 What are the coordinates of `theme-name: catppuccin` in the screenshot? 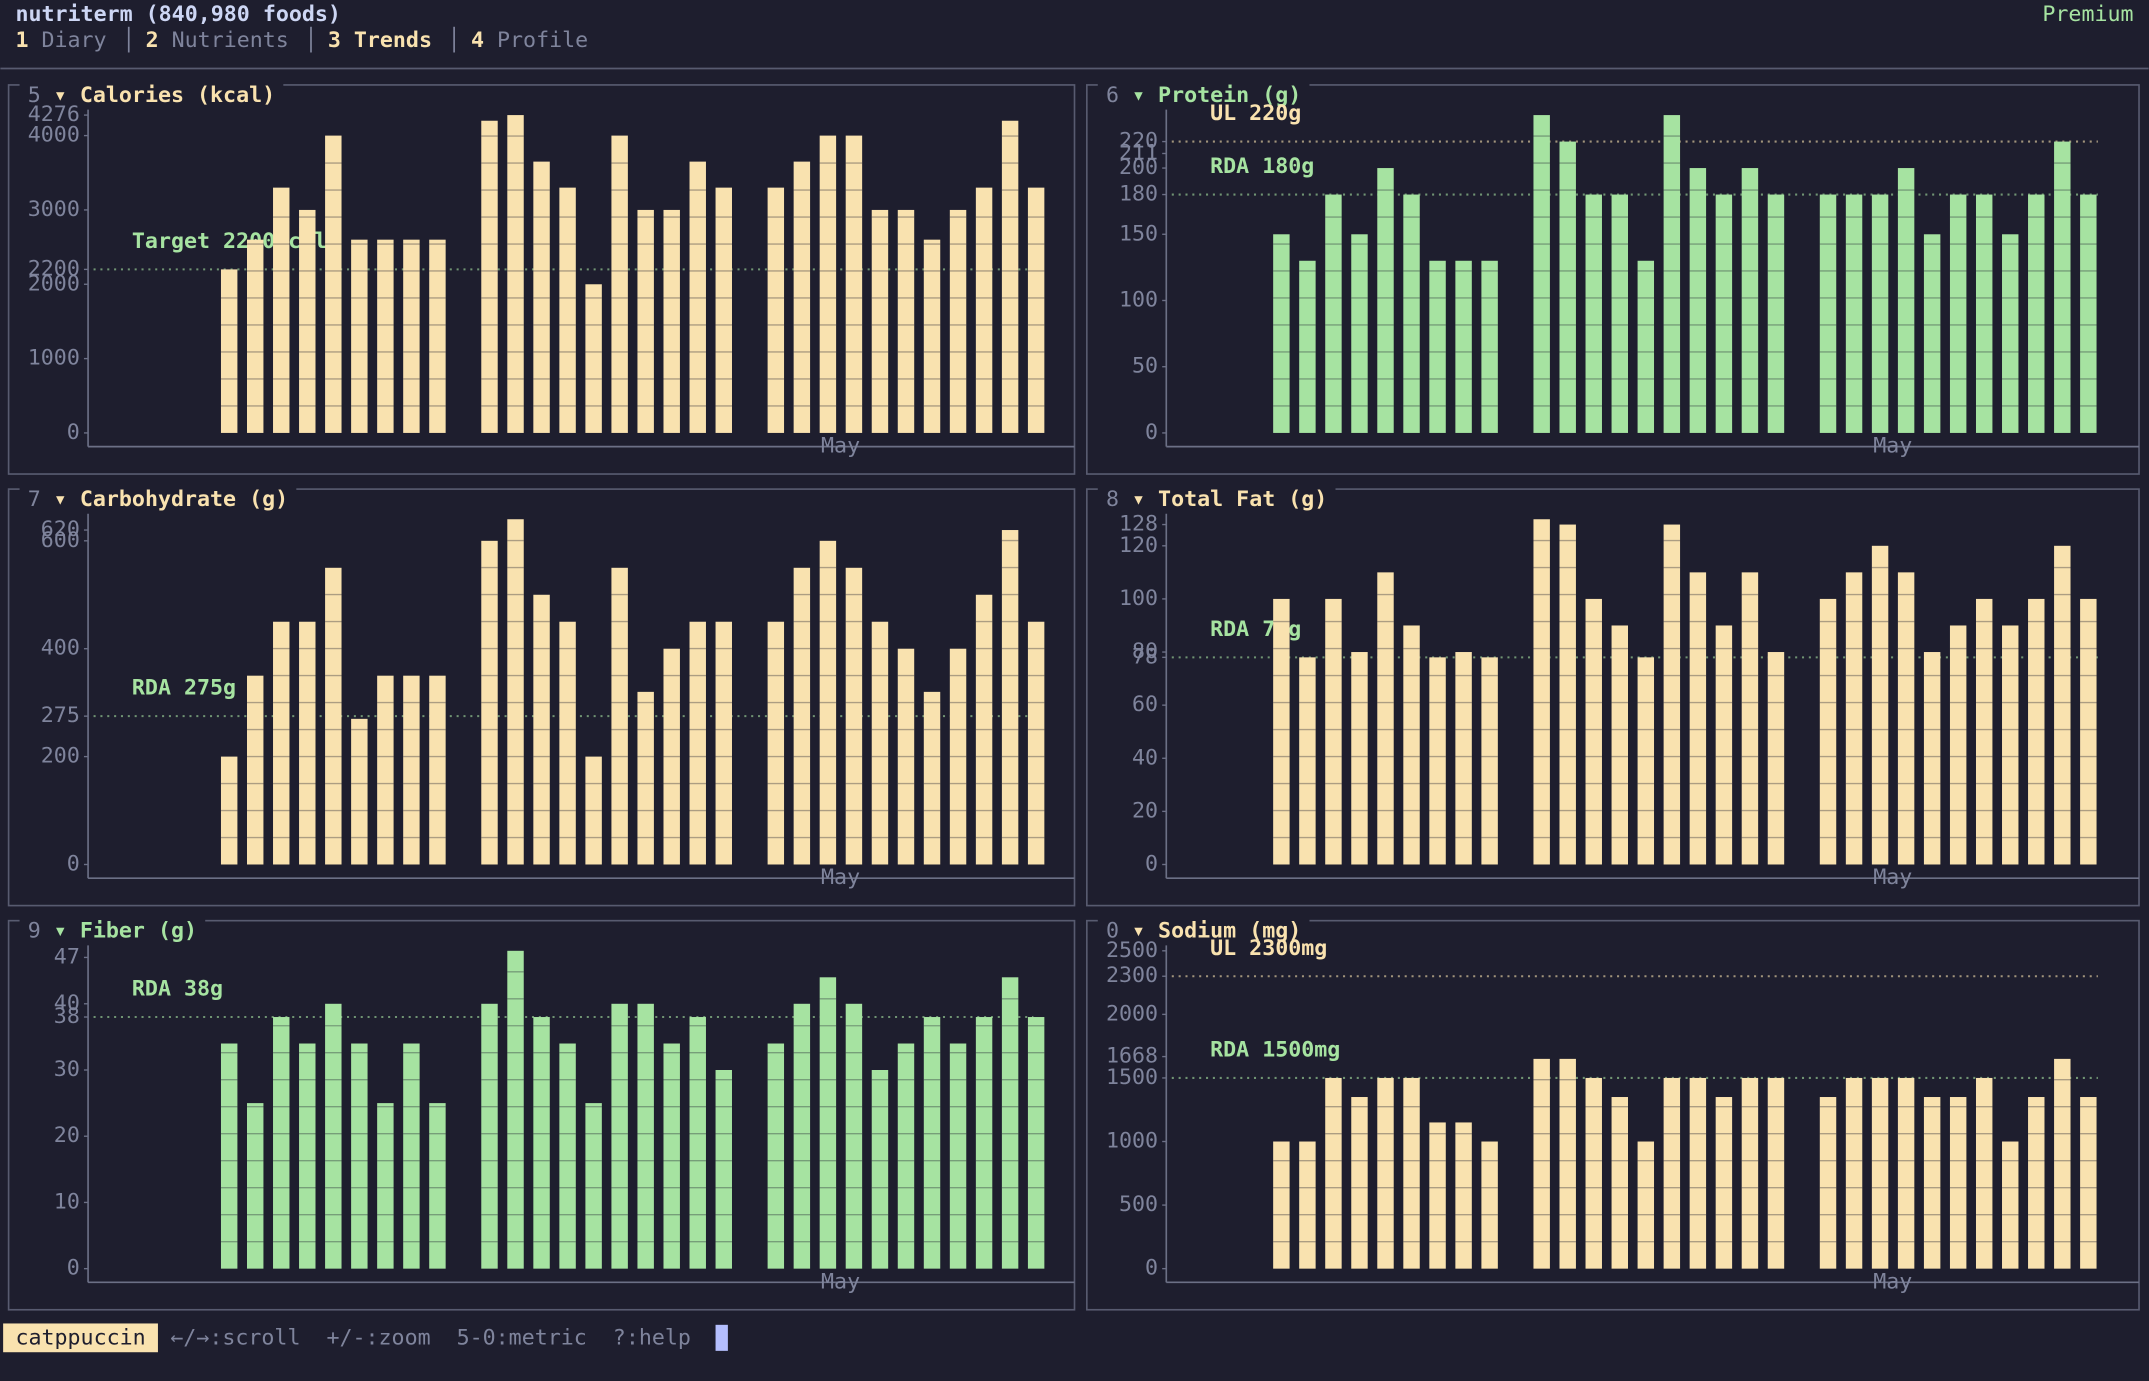 It's located at (80, 1338).